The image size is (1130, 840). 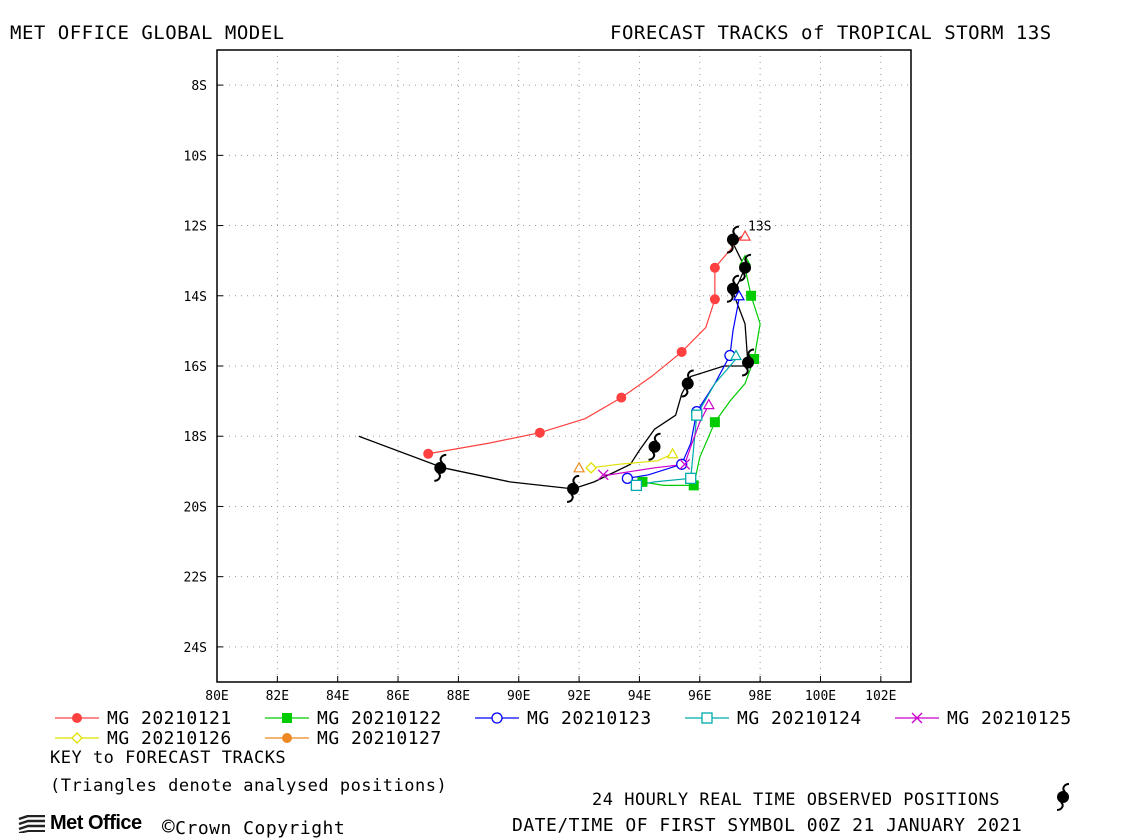 I want to click on met-office-logo-text: Met Office, so click(x=96, y=823).